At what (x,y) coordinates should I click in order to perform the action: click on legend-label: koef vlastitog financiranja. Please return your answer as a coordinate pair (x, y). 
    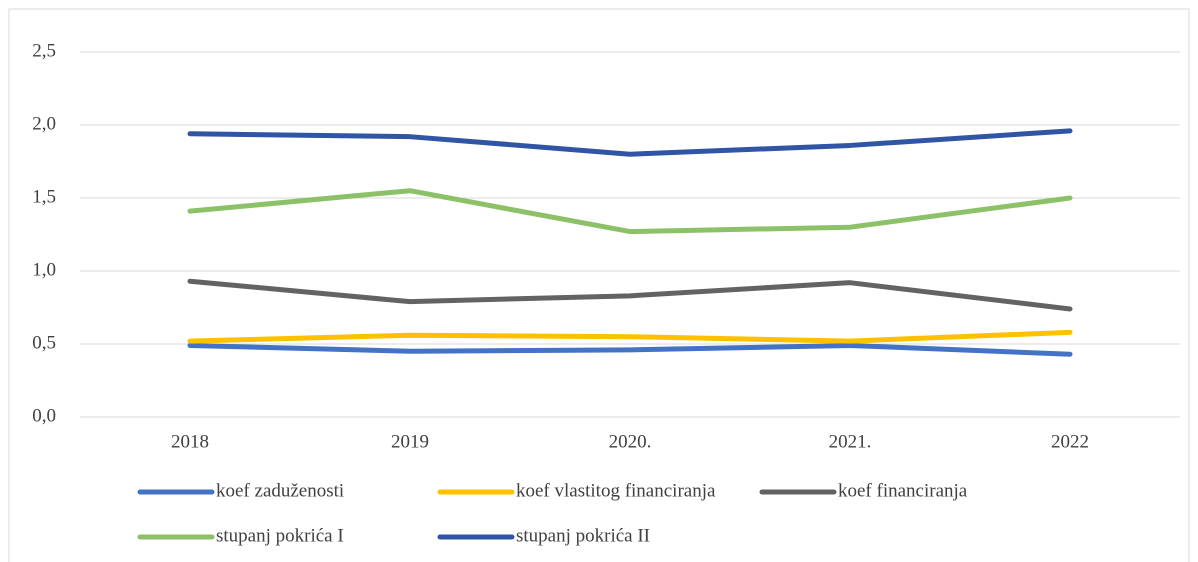
    Looking at the image, I should click on (616, 490).